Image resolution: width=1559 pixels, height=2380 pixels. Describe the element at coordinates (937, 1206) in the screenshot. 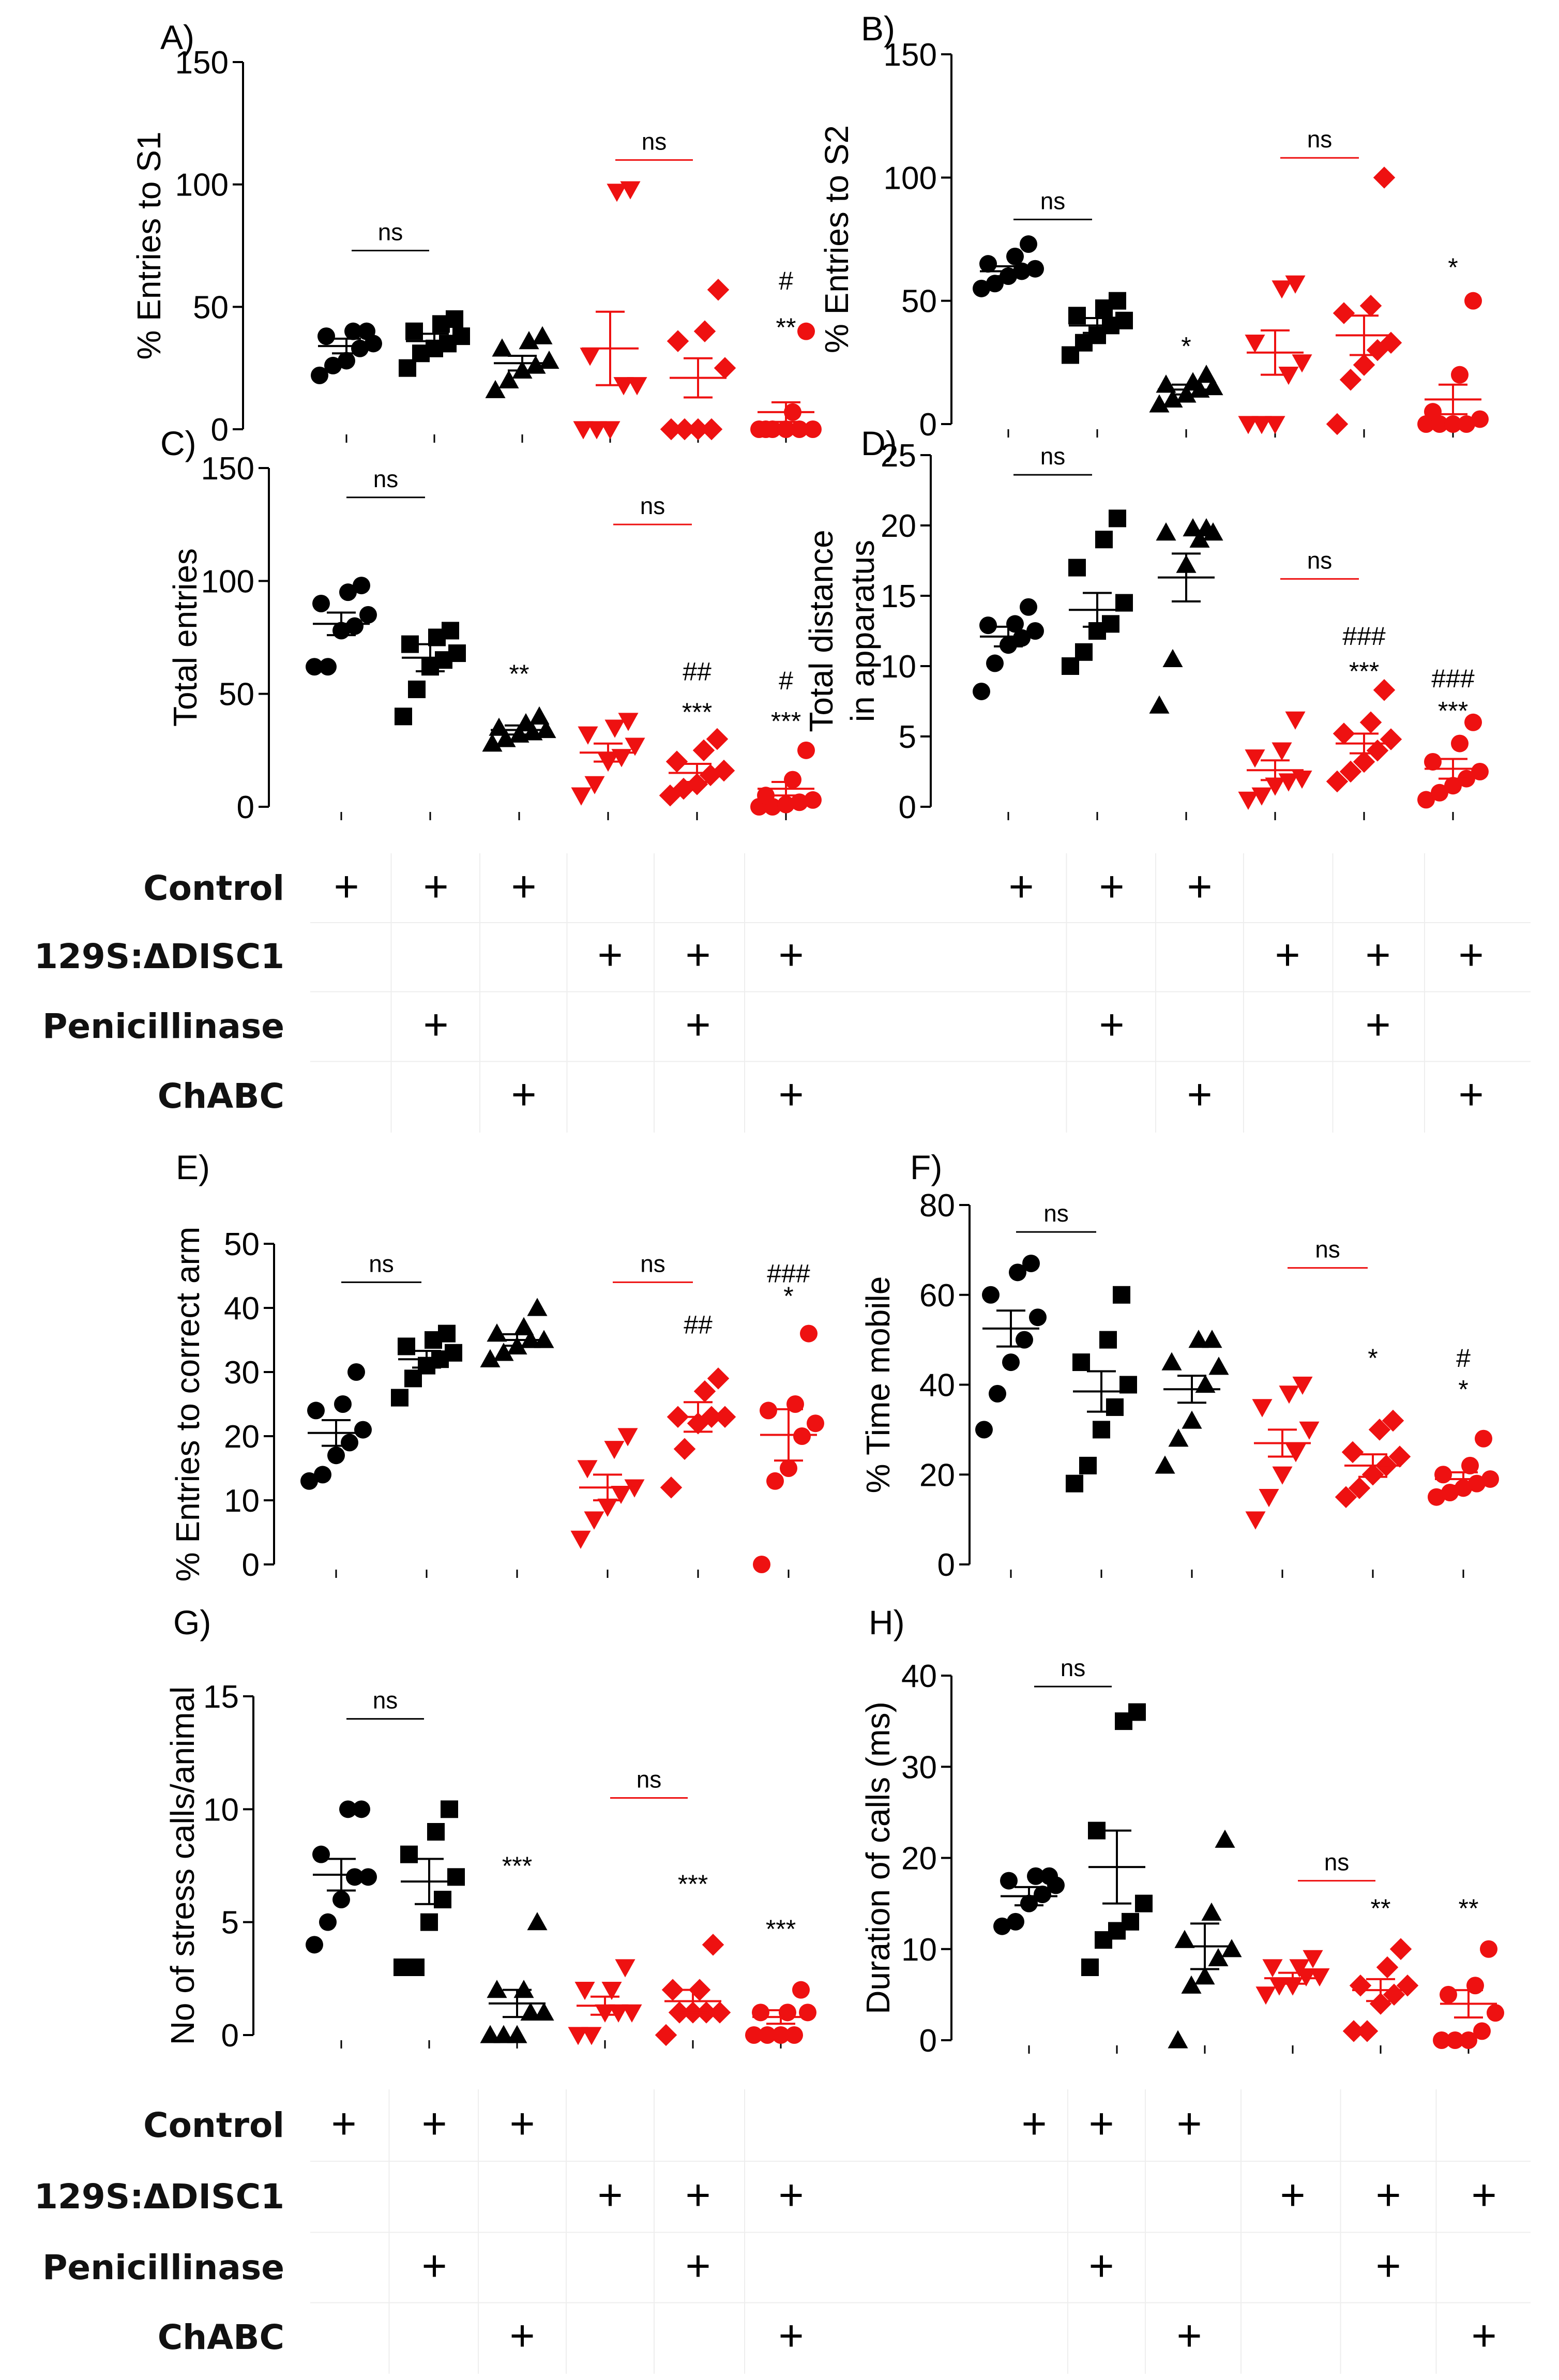

I see `y-tick-label: 80` at that location.